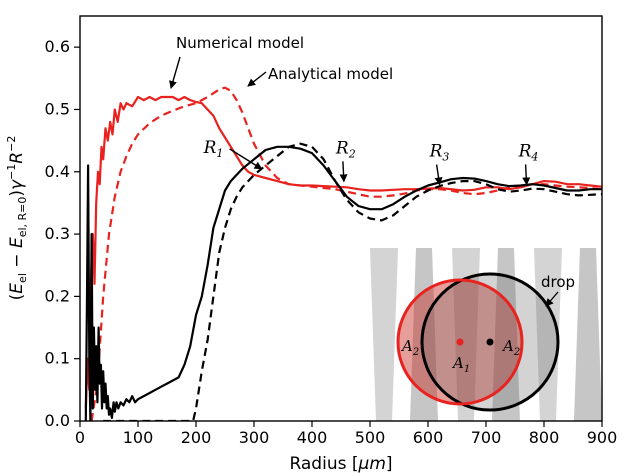  What do you see at coordinates (528, 152) in the screenshot?
I see `r4-label: R4` at bounding box center [528, 152].